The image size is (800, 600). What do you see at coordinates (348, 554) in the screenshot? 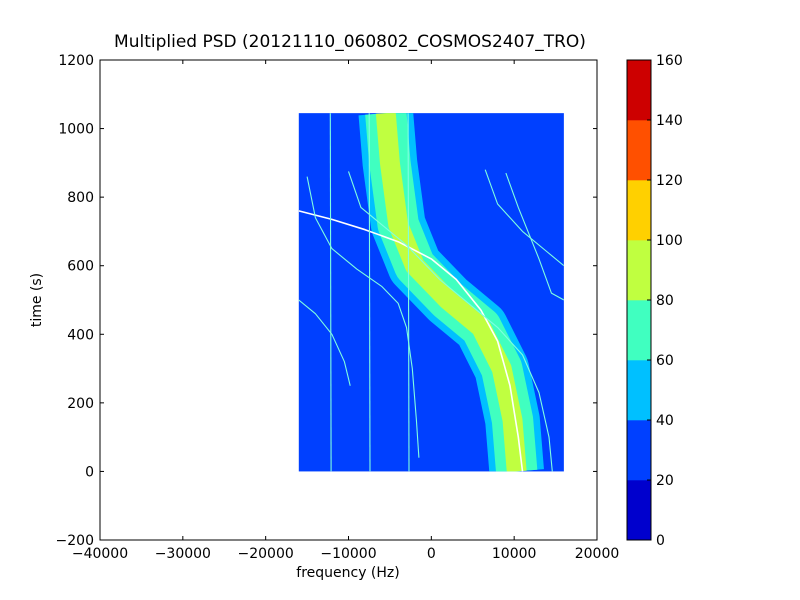
I see `x-tick-label: −10000` at bounding box center [348, 554].